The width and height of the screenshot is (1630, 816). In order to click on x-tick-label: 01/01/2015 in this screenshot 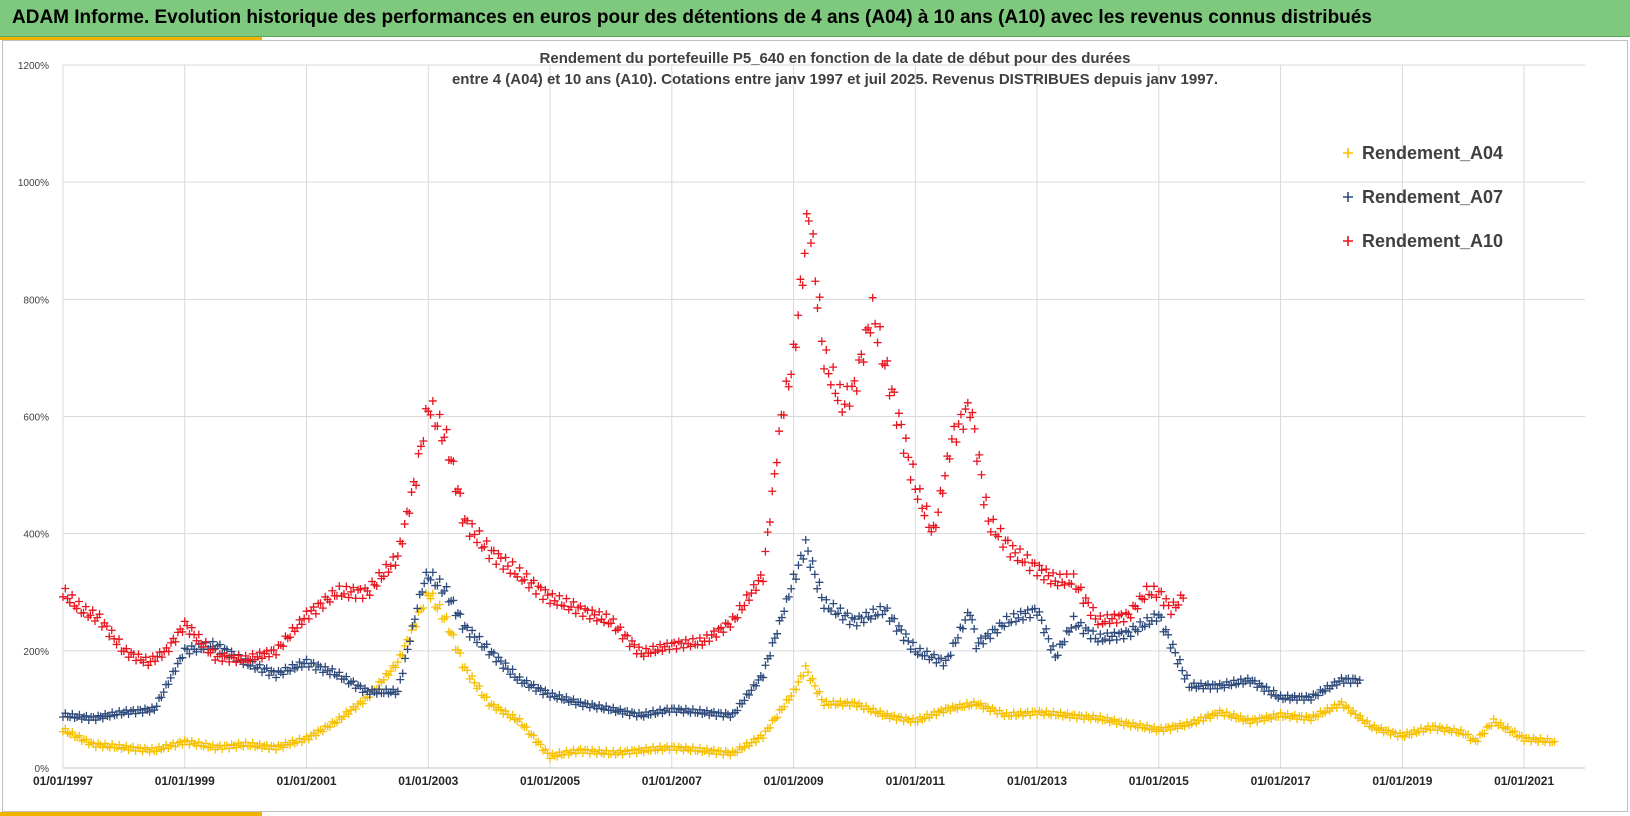, I will do `click(1159, 781)`.